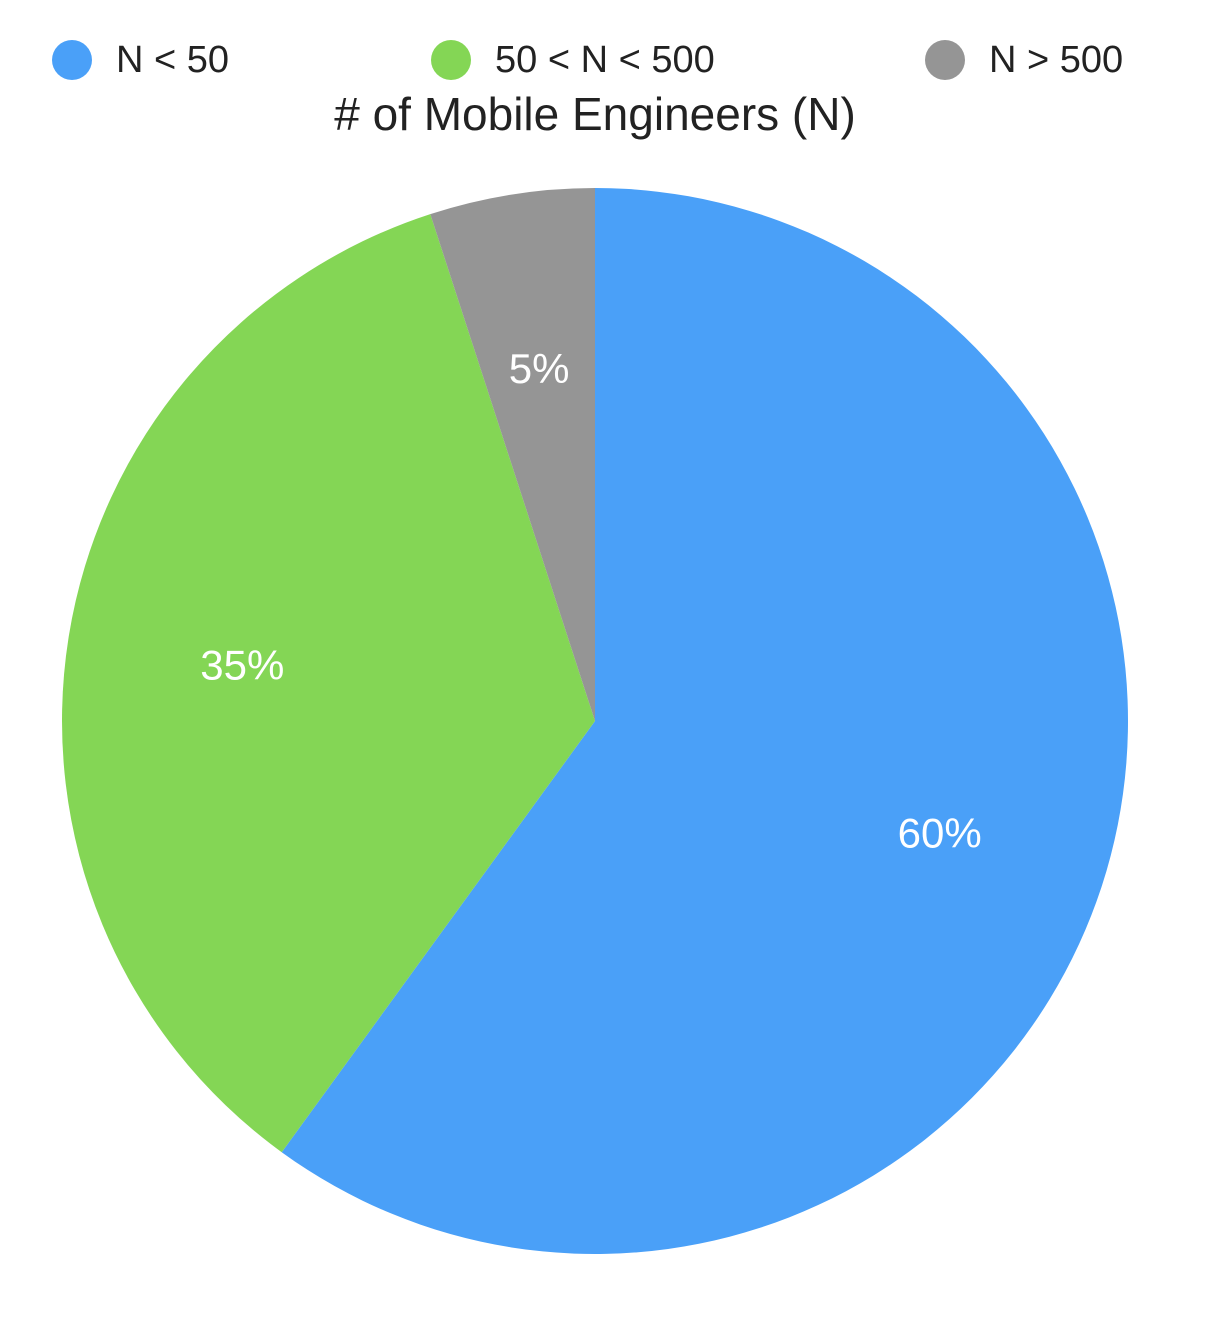  I want to click on legend-item-3: N > 500, so click(1024, 60).